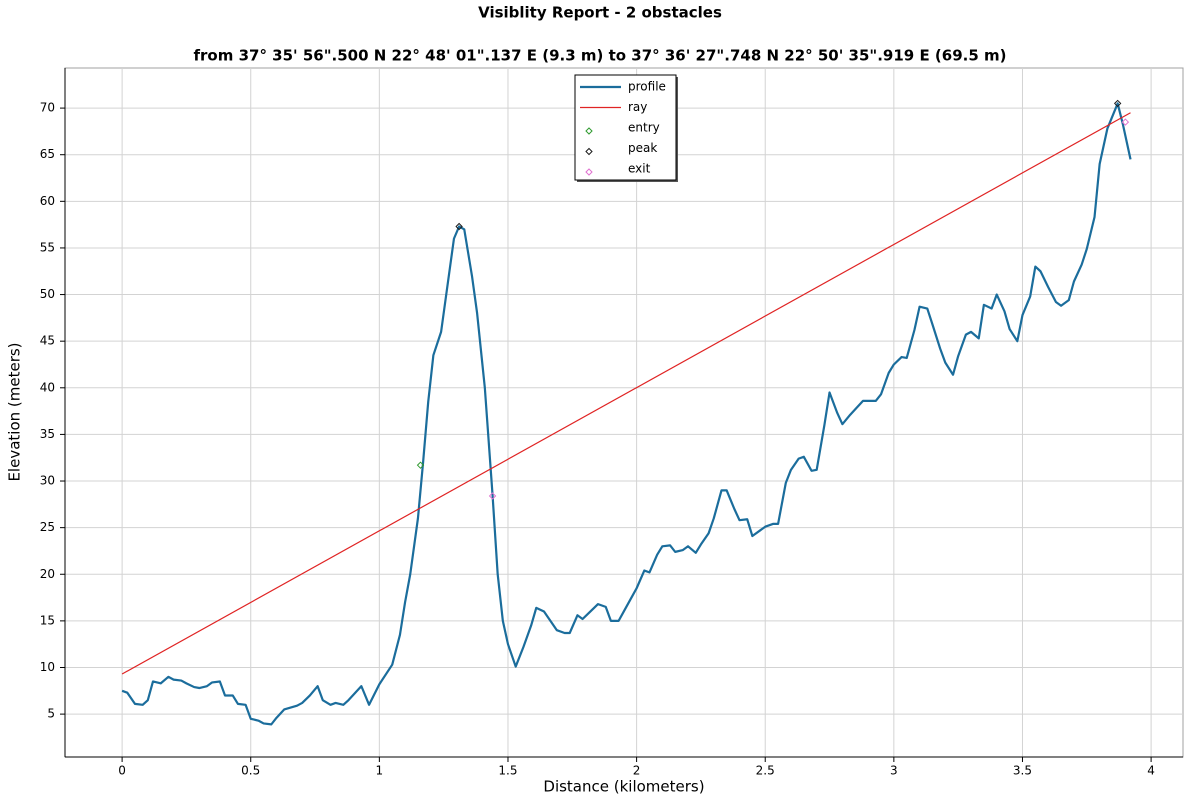 This screenshot has width=1200, height=800. What do you see at coordinates (15, 411) in the screenshot?
I see `y-axis-label: Elevation (meters)` at bounding box center [15, 411].